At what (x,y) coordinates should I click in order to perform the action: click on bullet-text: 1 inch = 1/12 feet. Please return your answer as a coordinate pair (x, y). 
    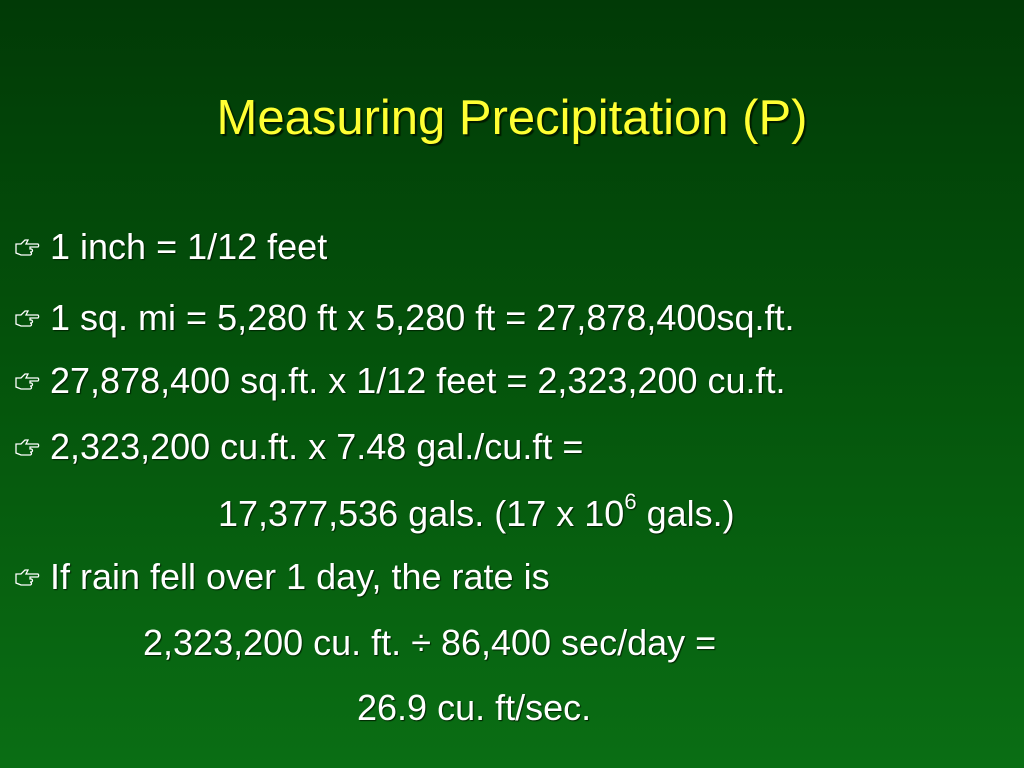
    Looking at the image, I should click on (189, 246).